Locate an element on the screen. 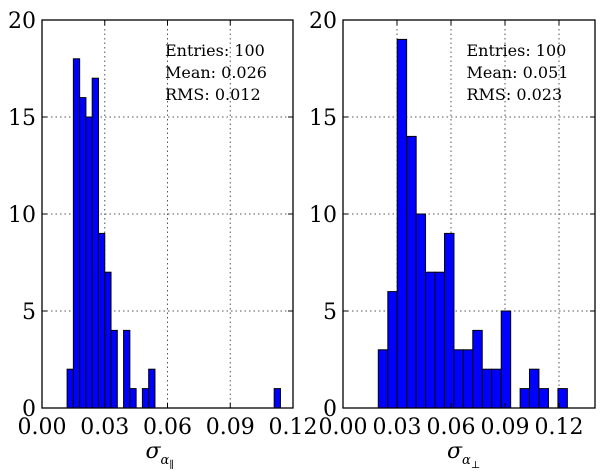 This screenshot has width=603, height=471. x-axis-subsubscript: ⊥ is located at coordinates (475, 465).